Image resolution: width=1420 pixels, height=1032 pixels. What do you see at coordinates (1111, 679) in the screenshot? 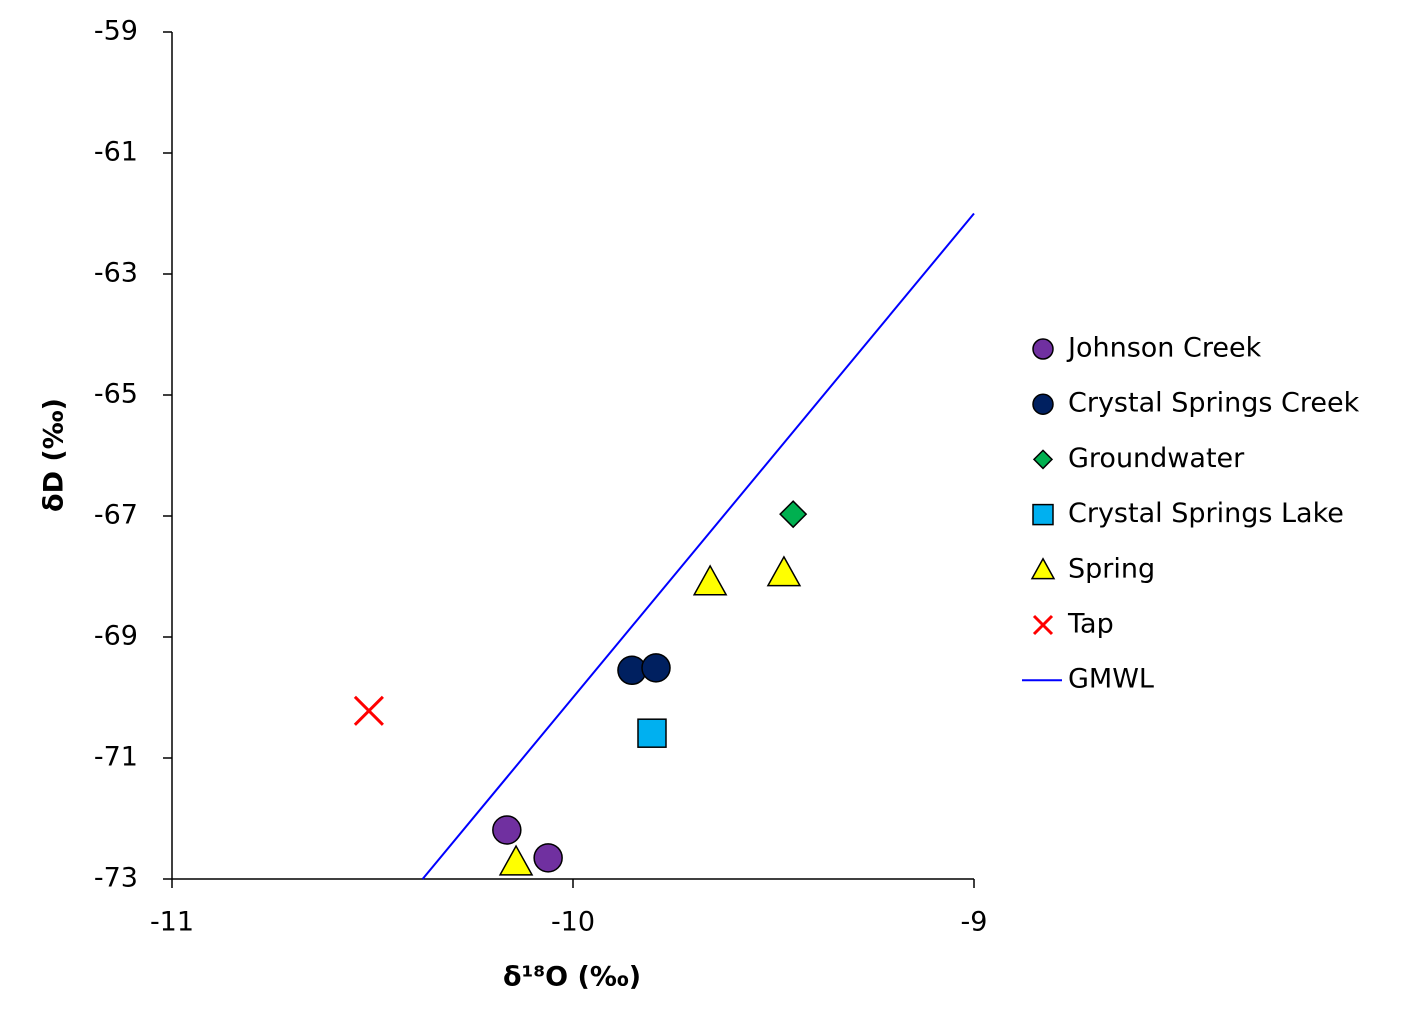
I see `legend-label: GMWL` at bounding box center [1111, 679].